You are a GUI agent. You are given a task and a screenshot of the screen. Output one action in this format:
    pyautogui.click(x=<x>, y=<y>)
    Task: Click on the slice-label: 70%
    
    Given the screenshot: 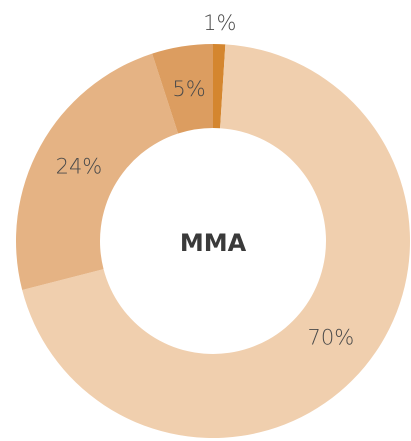 What is the action you would take?
    pyautogui.click(x=331, y=338)
    